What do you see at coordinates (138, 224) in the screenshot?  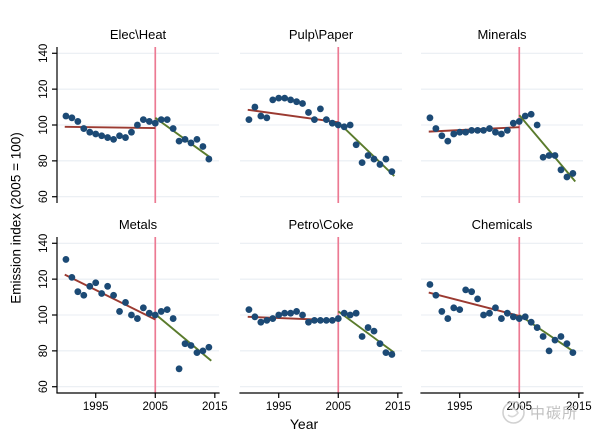 I see `panel-title-metals: Metals` at bounding box center [138, 224].